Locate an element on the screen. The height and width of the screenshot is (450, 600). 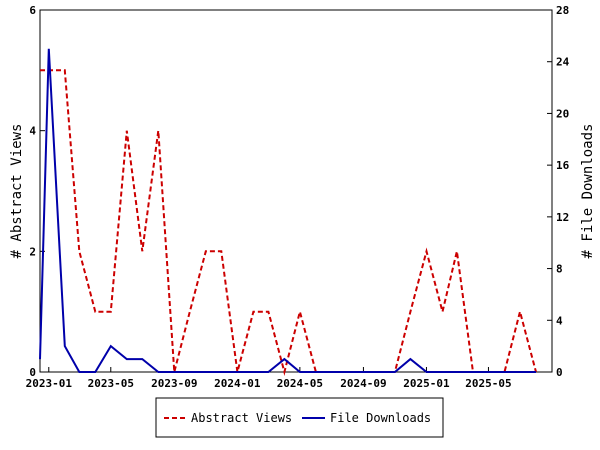
left-tick-label: 0 is located at coordinates (32, 372).